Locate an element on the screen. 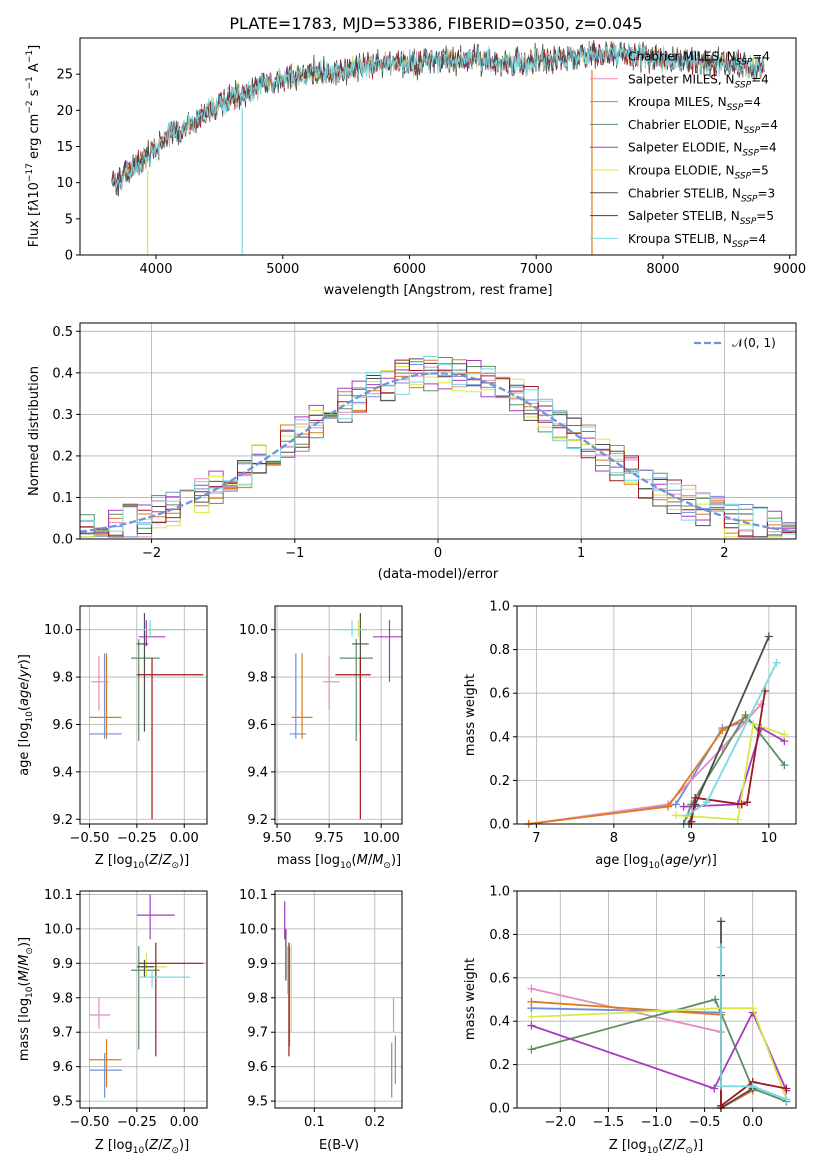  age-vs-metallicity-point-chabrier-elodie is located at coordinates (145, 690).